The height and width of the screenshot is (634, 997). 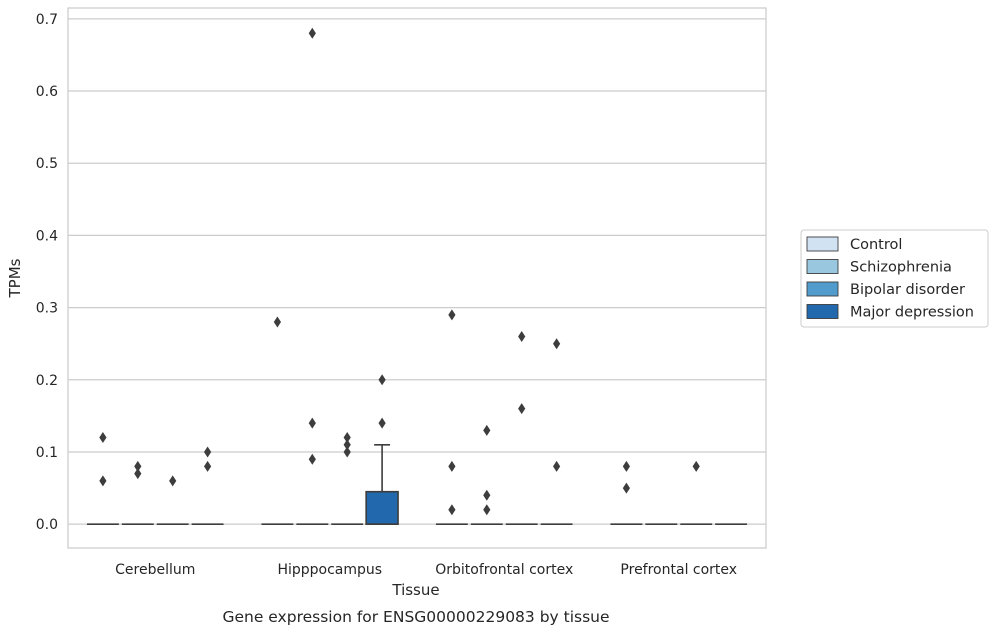 What do you see at coordinates (47, 309) in the screenshot?
I see `y-tick-label: 0.3` at bounding box center [47, 309].